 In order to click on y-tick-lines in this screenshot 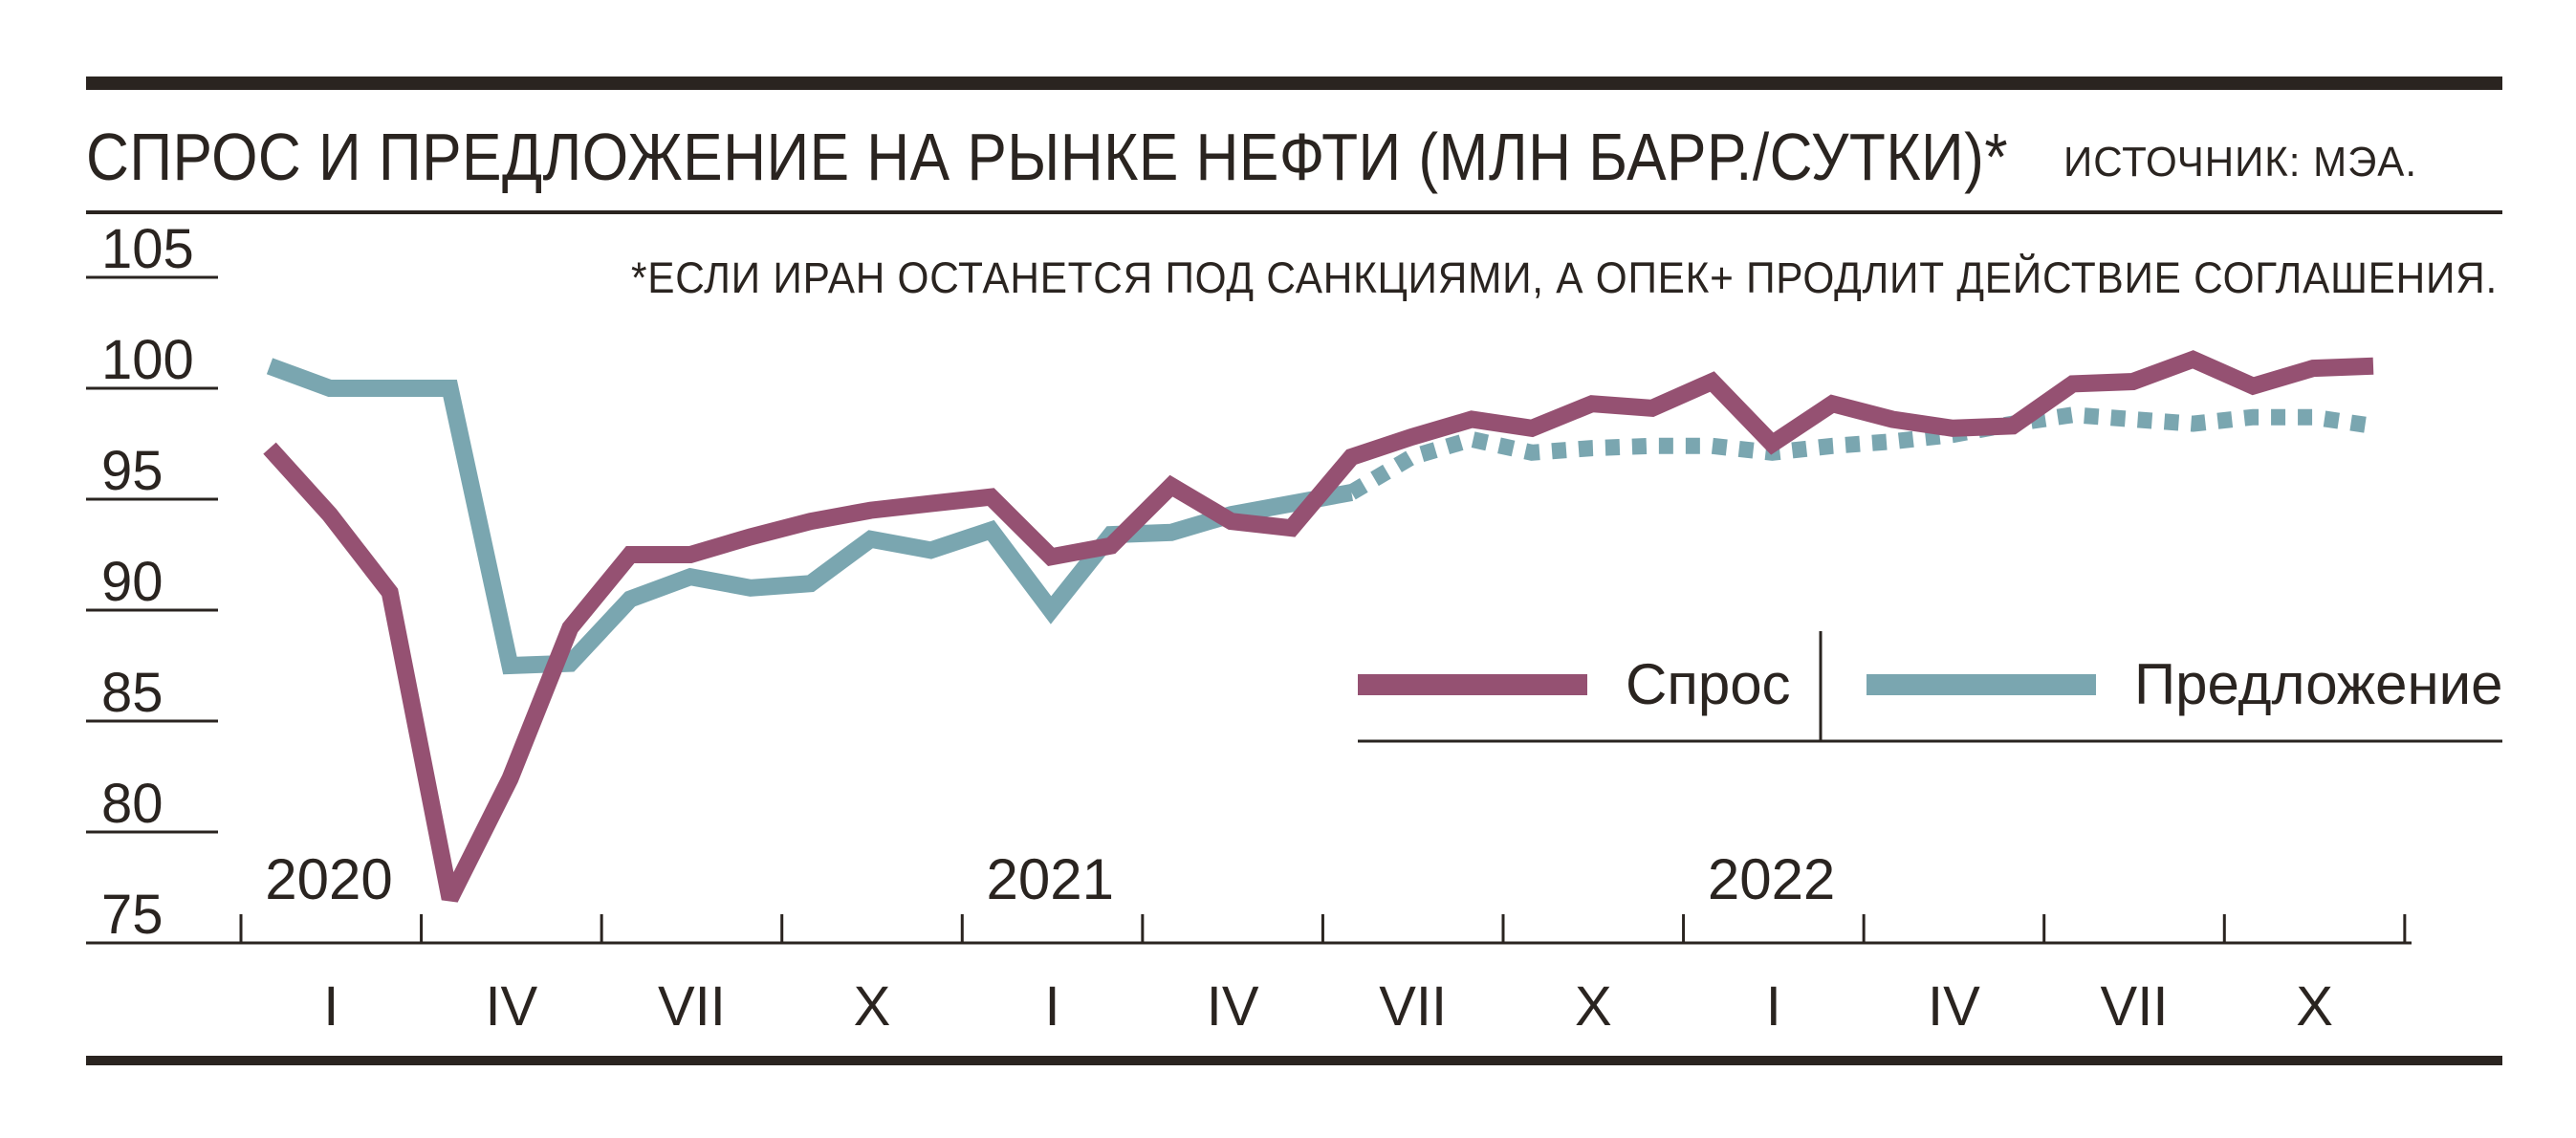, I will do `click(152, 554)`.